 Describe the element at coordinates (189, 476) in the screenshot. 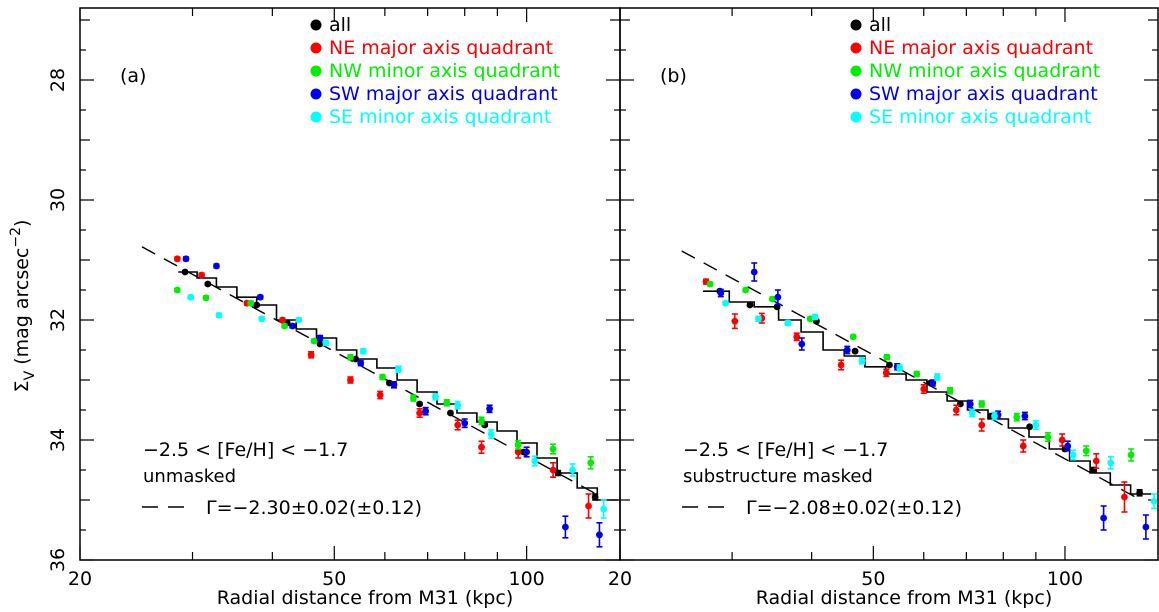

I see `masking-label: unmasked` at that location.